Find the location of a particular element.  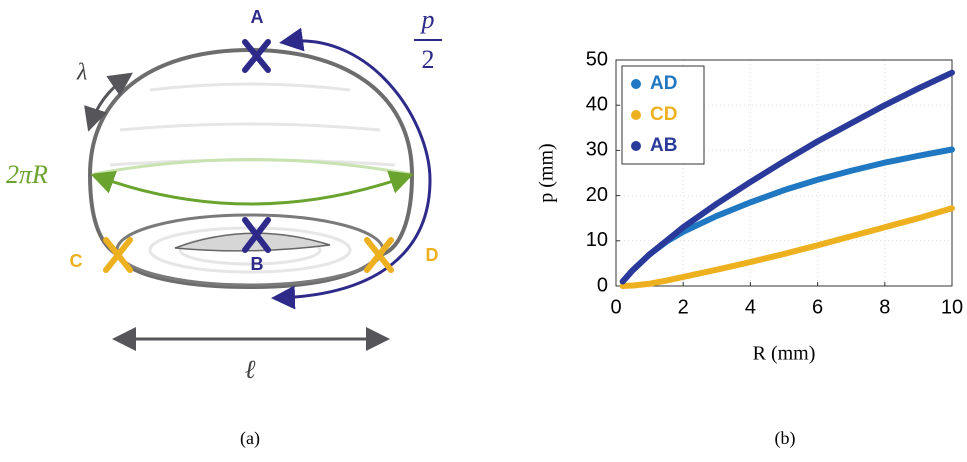

label-b: B is located at coordinates (257, 264).